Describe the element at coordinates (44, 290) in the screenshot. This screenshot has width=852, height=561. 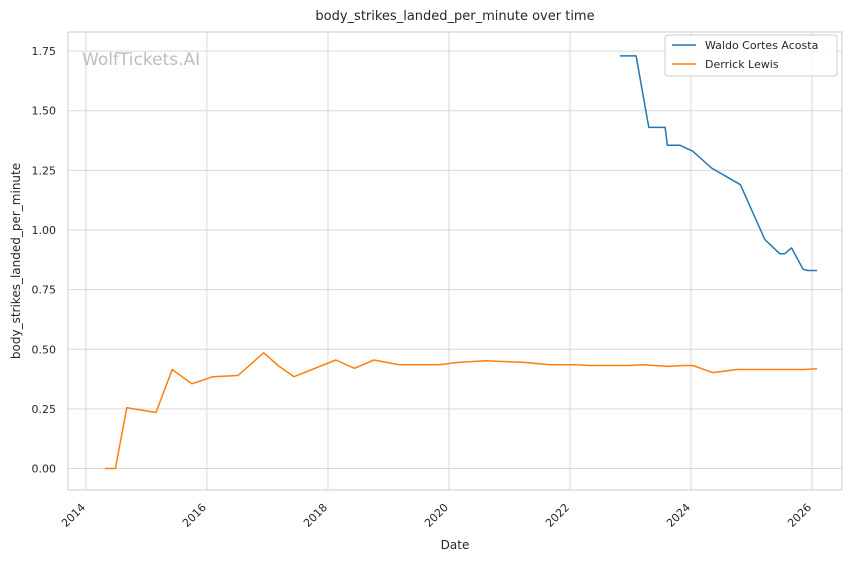
I see `y-tick-label: 0.75` at that location.